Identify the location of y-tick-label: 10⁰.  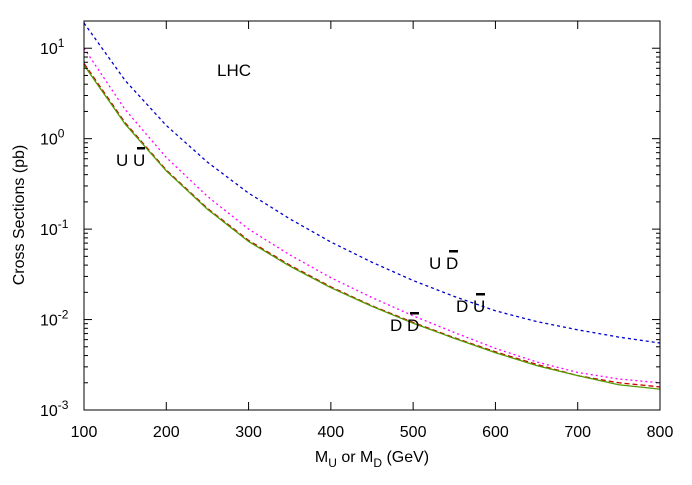
(52, 138).